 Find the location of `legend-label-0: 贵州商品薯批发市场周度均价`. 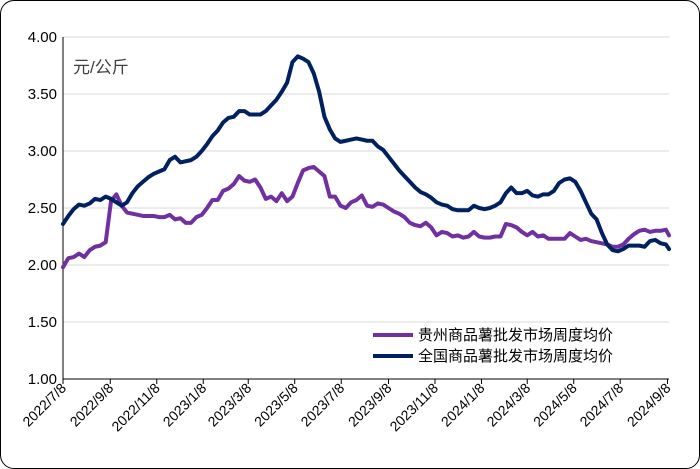

legend-label-0: 贵州商品薯批发市场周度均价 is located at coordinates (515, 335).